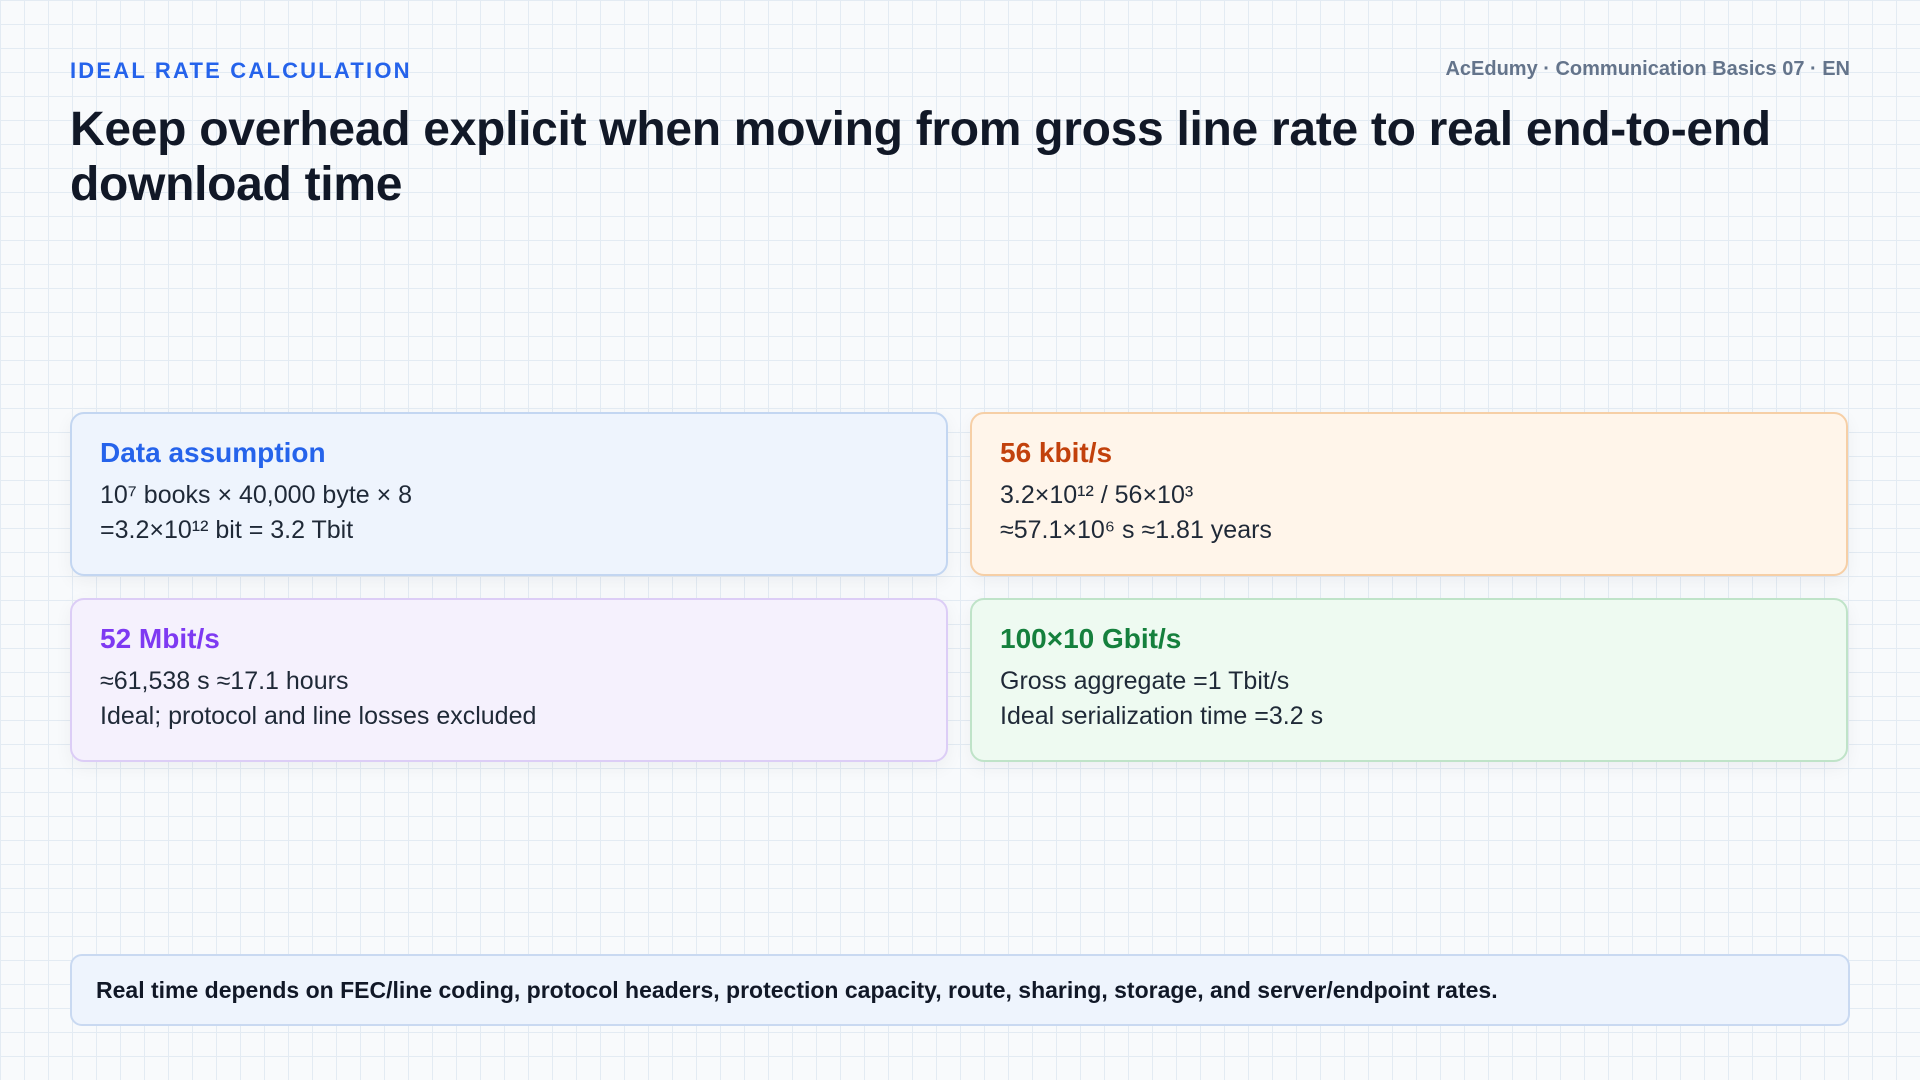 Image resolution: width=1920 pixels, height=1080 pixels. Describe the element at coordinates (241, 70) in the screenshot. I see `section-eyebrow: IDEAL RATE CALCULATION` at that location.